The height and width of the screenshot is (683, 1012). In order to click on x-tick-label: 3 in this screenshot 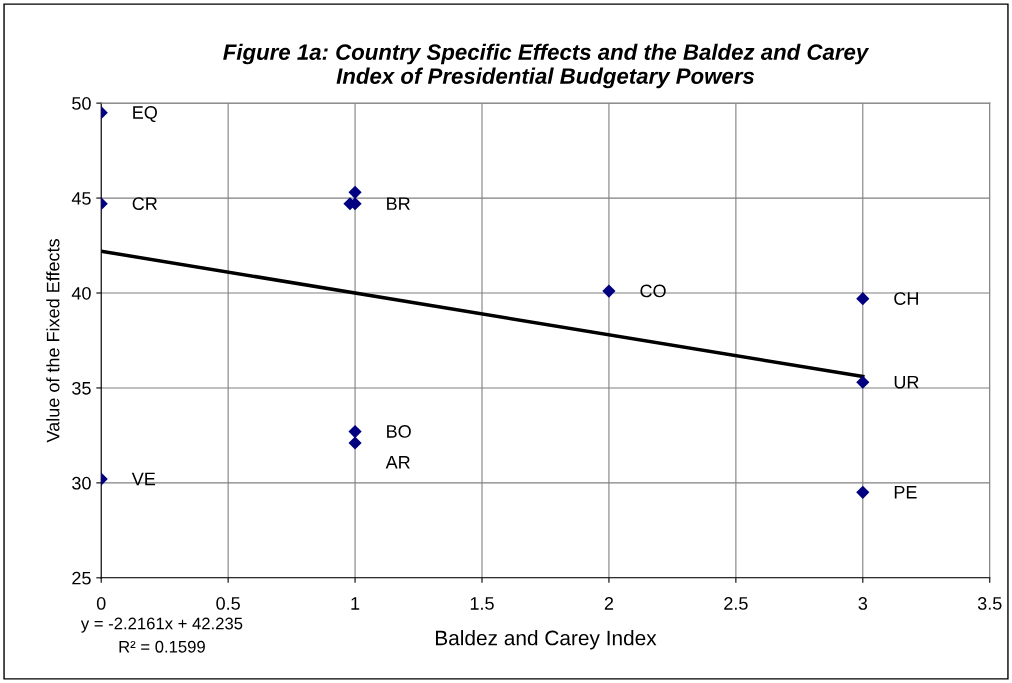, I will do `click(863, 603)`.